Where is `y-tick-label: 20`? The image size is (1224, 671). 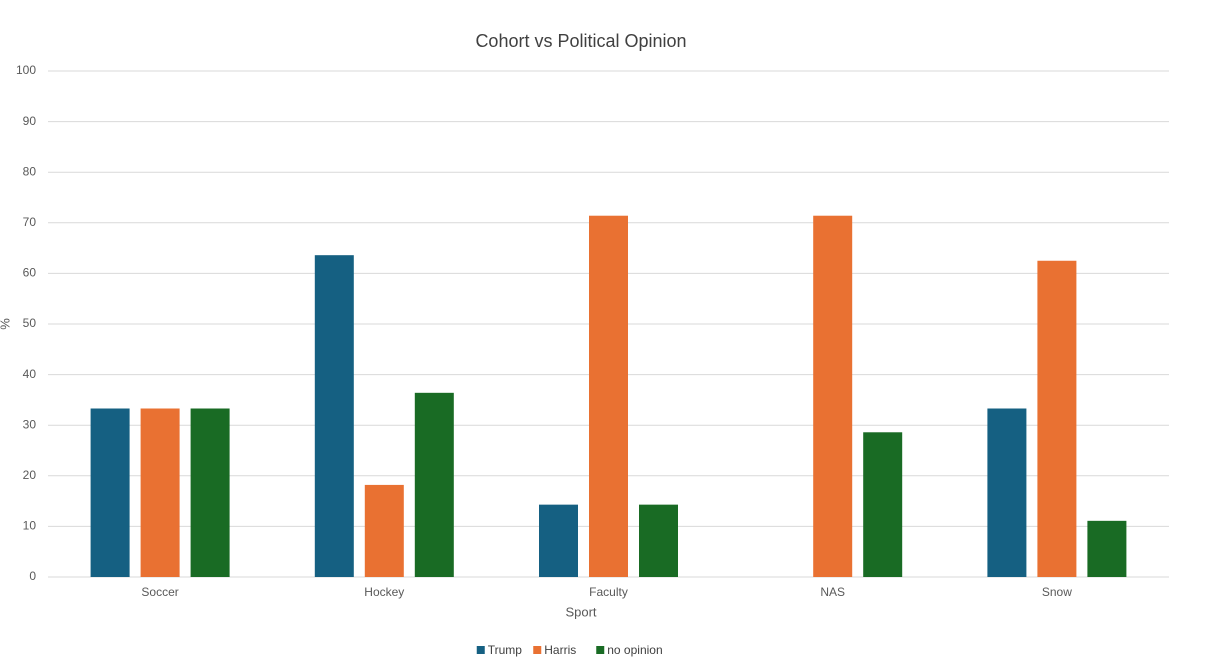
y-tick-label: 20 is located at coordinates (30, 475).